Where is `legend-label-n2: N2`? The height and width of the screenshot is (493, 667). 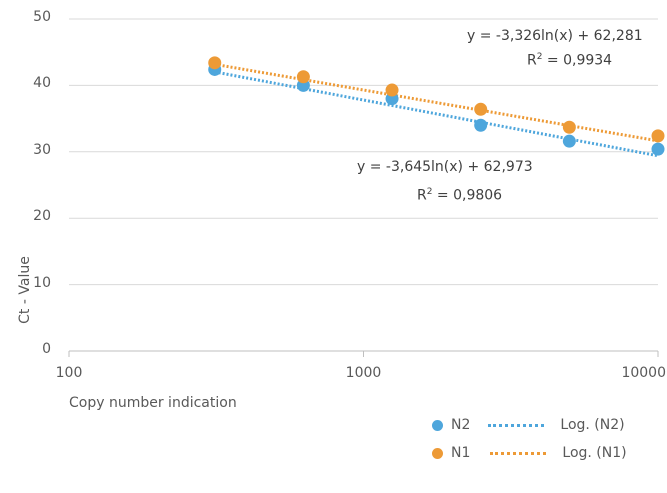
legend-label-n2: N2 is located at coordinates (461, 425).